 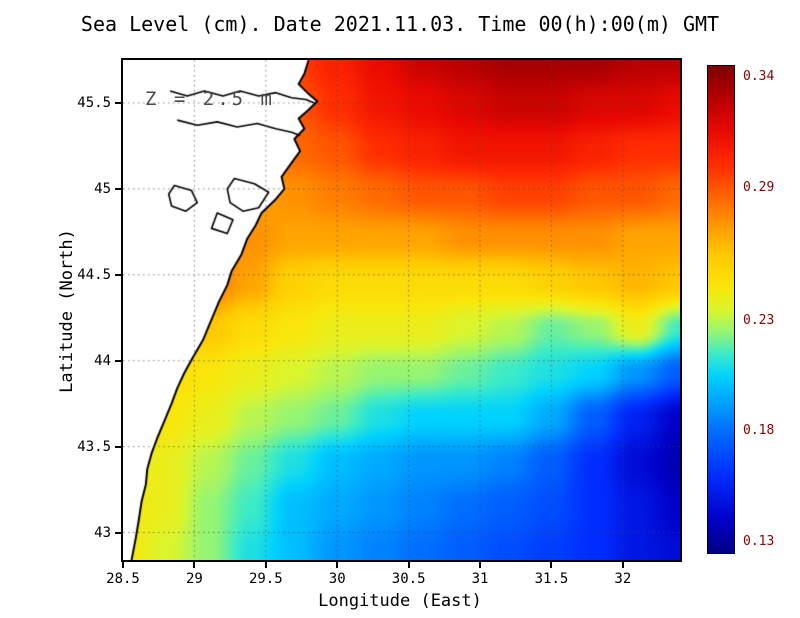 What do you see at coordinates (67, 311) in the screenshot?
I see `y-axis-label: Latitude (North)` at bounding box center [67, 311].